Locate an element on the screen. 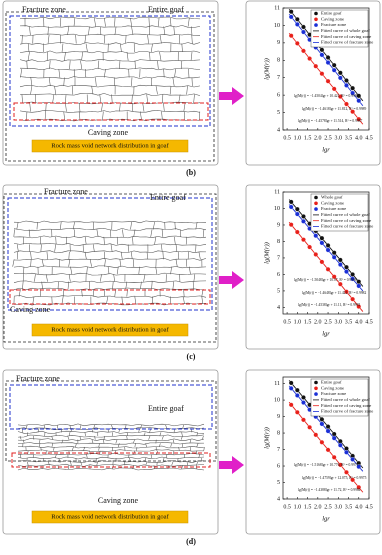 Image resolution: width=382 pixels, height=555 pixels. x-tick-label: 4.5 is located at coordinates (369, 322).